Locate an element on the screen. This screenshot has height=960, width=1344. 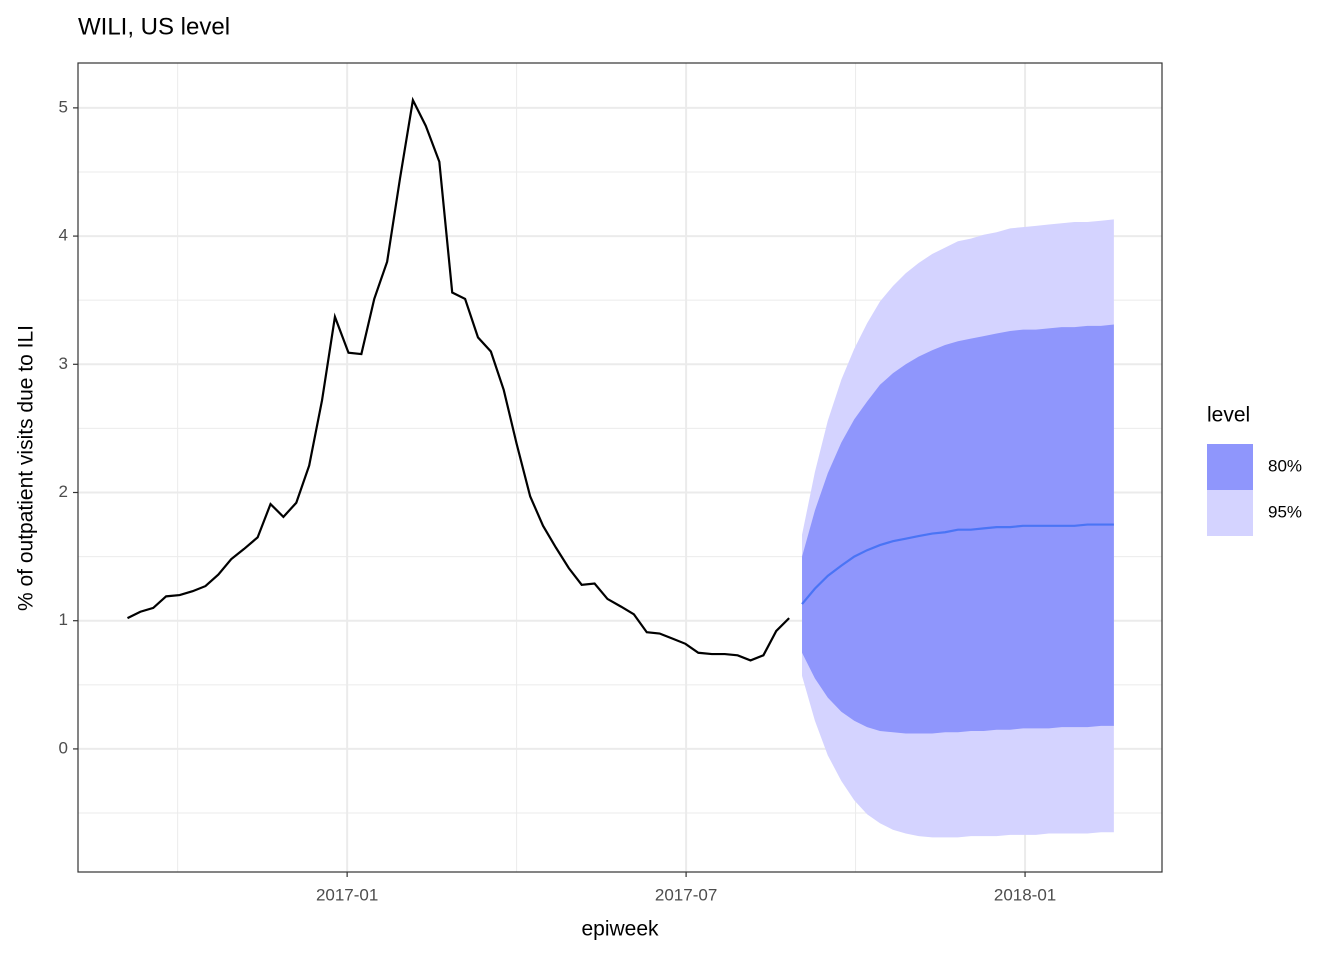
y-tick-label: 1 is located at coordinates (63, 619).